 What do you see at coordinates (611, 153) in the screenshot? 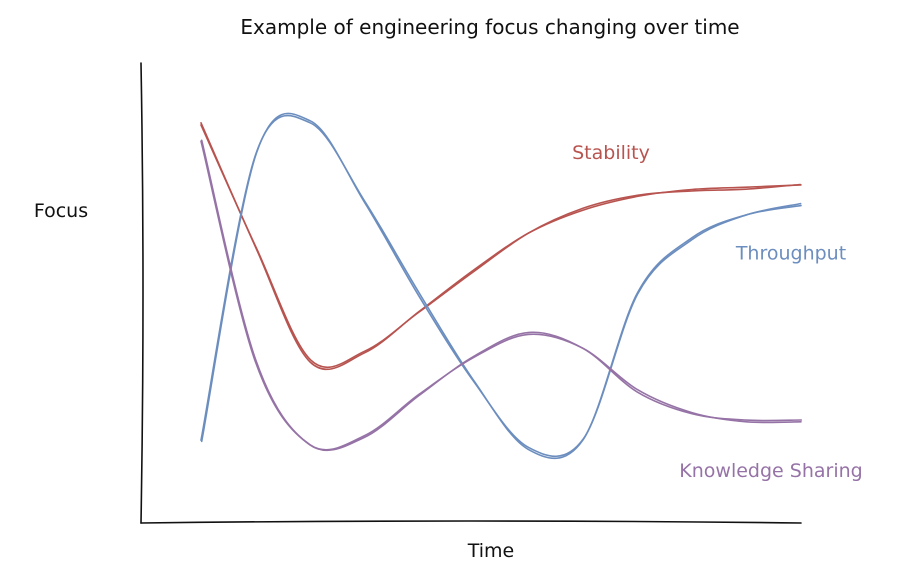
I see `series-label-stability: Stability` at bounding box center [611, 153].